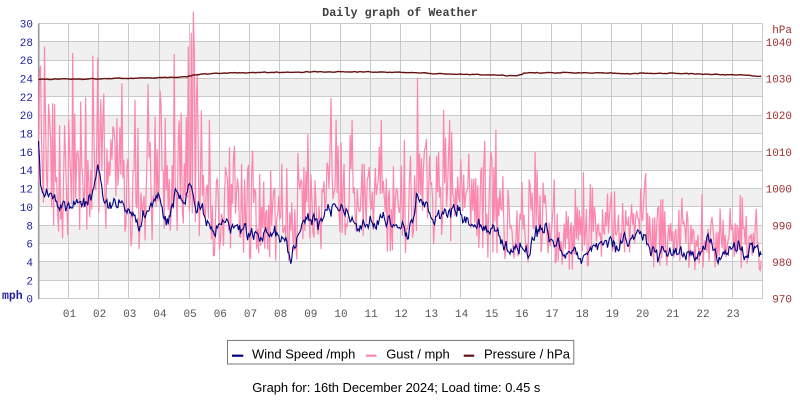  Describe the element at coordinates (26, 44) in the screenshot. I see `svg-text: 28` at that location.